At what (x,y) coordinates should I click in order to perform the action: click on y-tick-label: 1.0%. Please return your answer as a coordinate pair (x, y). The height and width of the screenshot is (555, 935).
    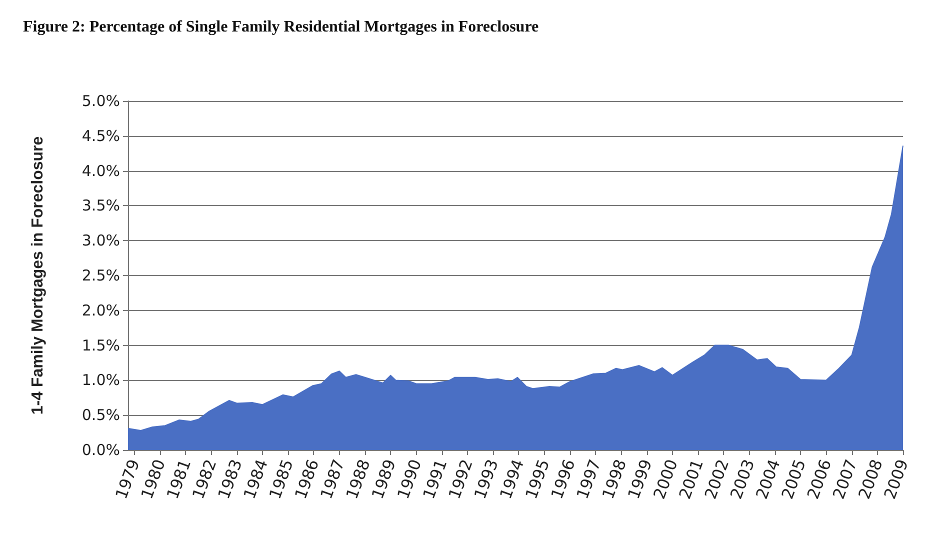
    Looking at the image, I should click on (101, 380).